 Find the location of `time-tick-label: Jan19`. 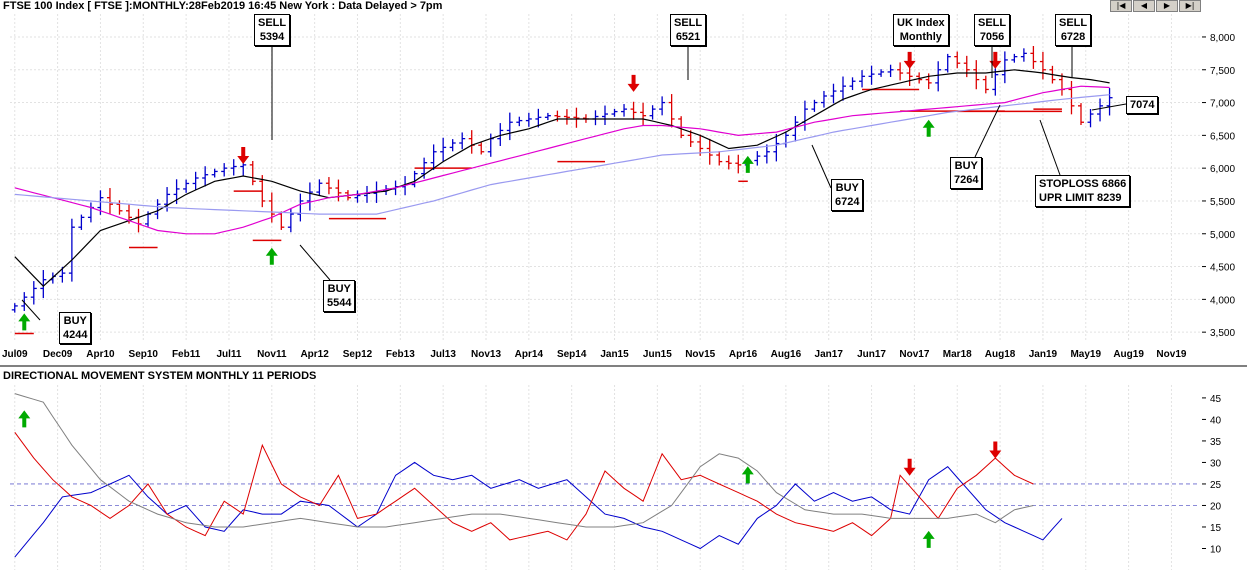

time-tick-label: Jan19 is located at coordinates (1043, 354).